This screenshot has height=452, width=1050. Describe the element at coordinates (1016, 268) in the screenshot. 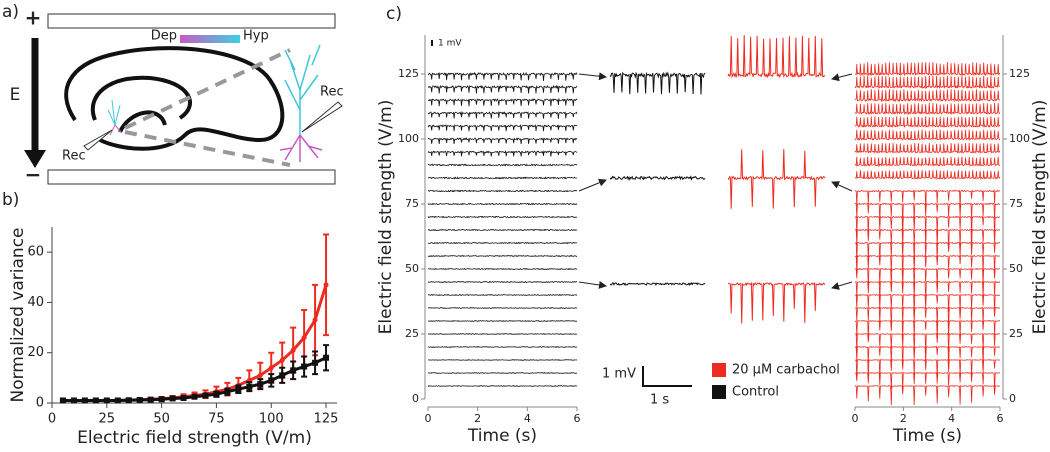

I see `y-tick-label: 50` at that location.